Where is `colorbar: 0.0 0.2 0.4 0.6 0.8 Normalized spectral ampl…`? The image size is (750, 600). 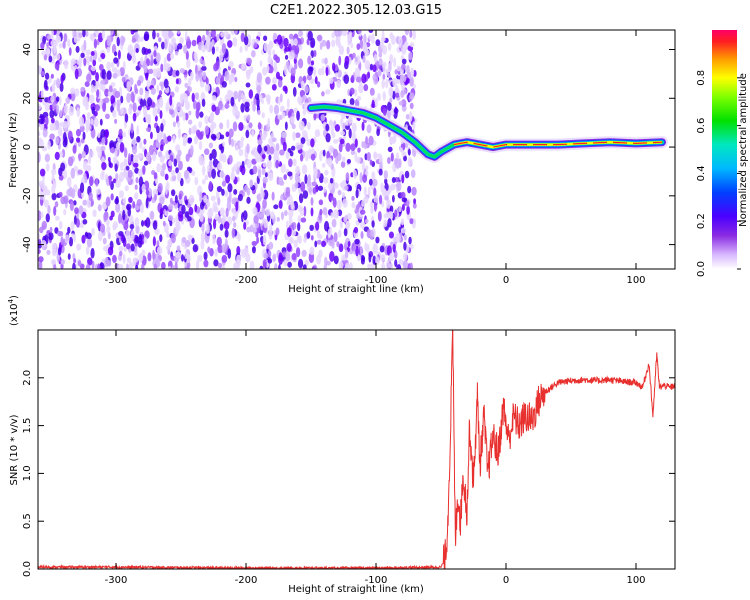 colorbar: 0.0 0.2 0.4 0.6 0.8 Normalized spectral ampl… is located at coordinates (722, 153).